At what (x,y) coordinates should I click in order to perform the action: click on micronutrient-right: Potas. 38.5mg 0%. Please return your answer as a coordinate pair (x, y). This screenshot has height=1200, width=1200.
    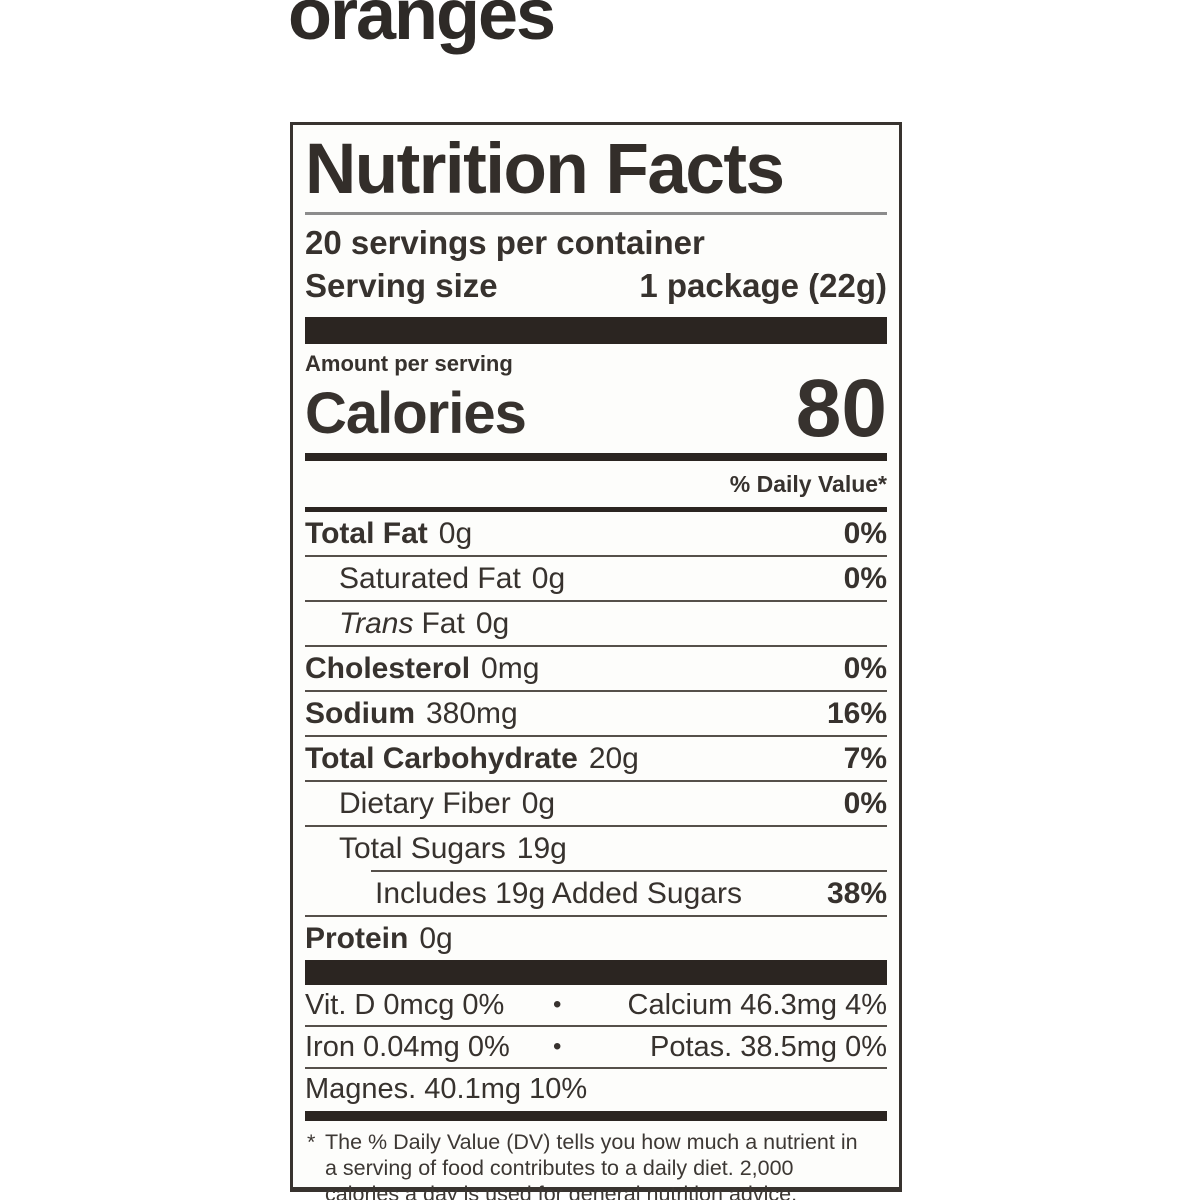
    Looking at the image, I should click on (768, 1046).